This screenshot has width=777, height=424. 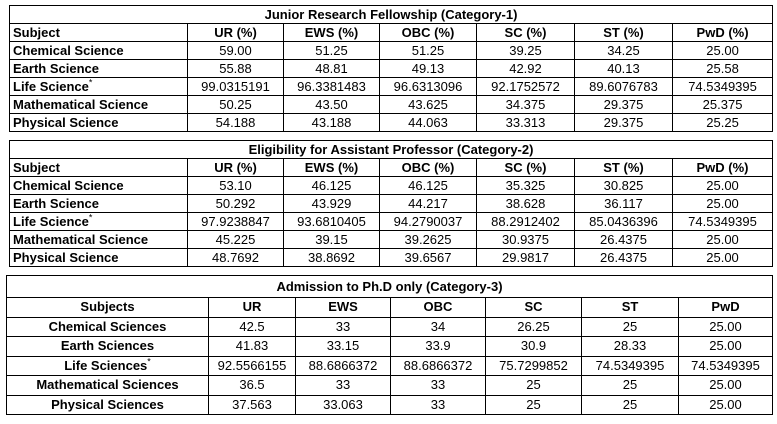 What do you see at coordinates (331, 104) in the screenshot?
I see `value-cell: 43.50` at bounding box center [331, 104].